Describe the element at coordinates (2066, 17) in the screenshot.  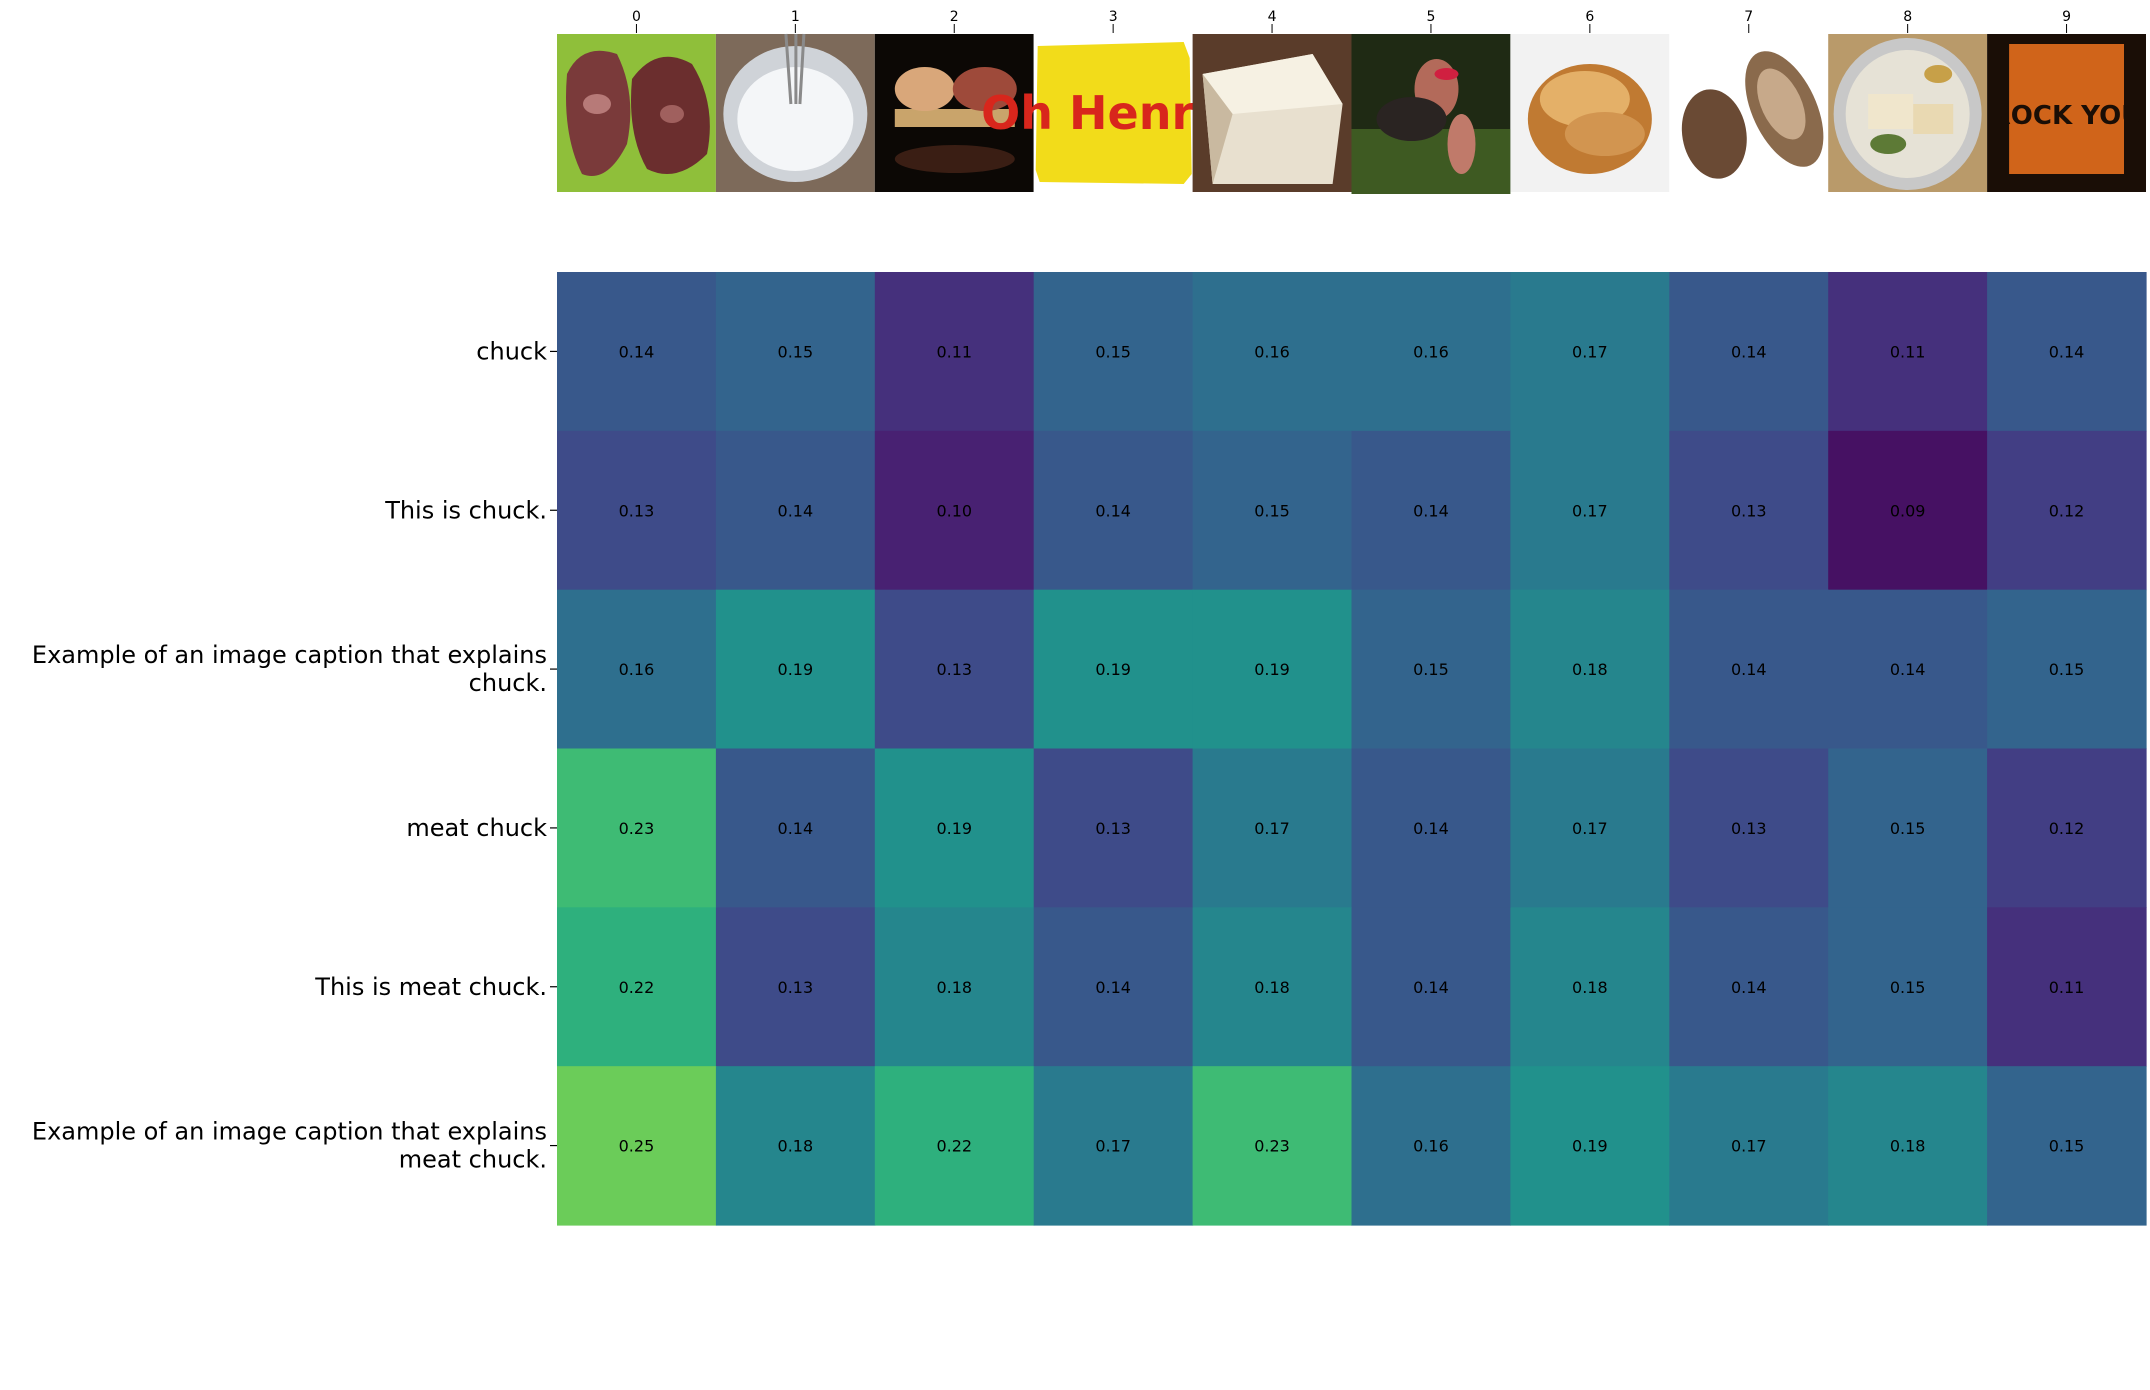
I see `column-label: 9` at that location.